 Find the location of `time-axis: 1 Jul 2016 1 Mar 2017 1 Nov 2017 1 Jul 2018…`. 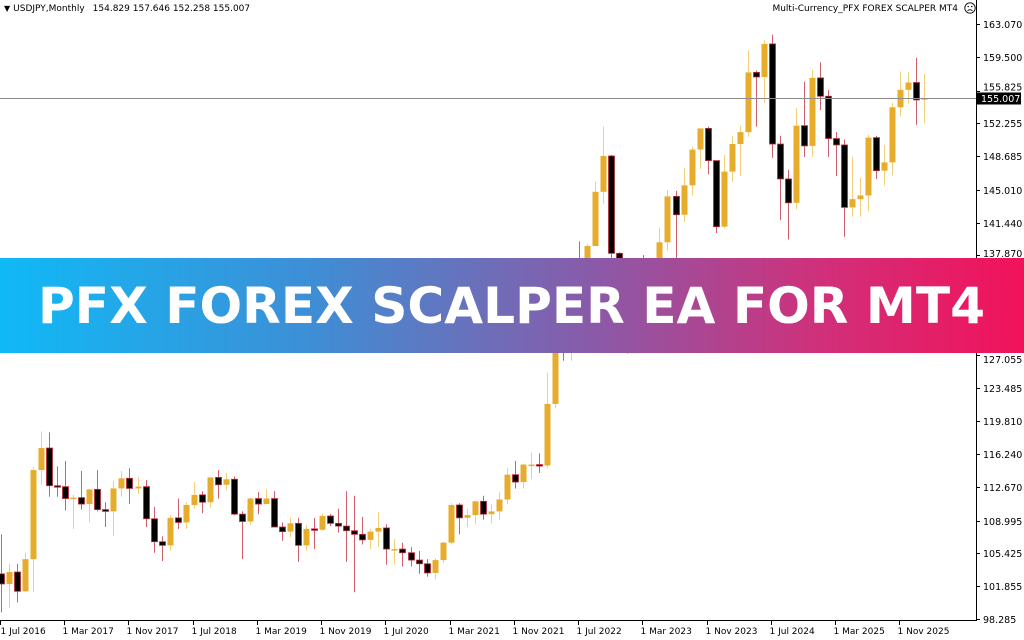

time-axis: 1 Jul 2016 1 Mar 2017 1 Nov 2017 1 Jul 2018… is located at coordinates (475, 629).